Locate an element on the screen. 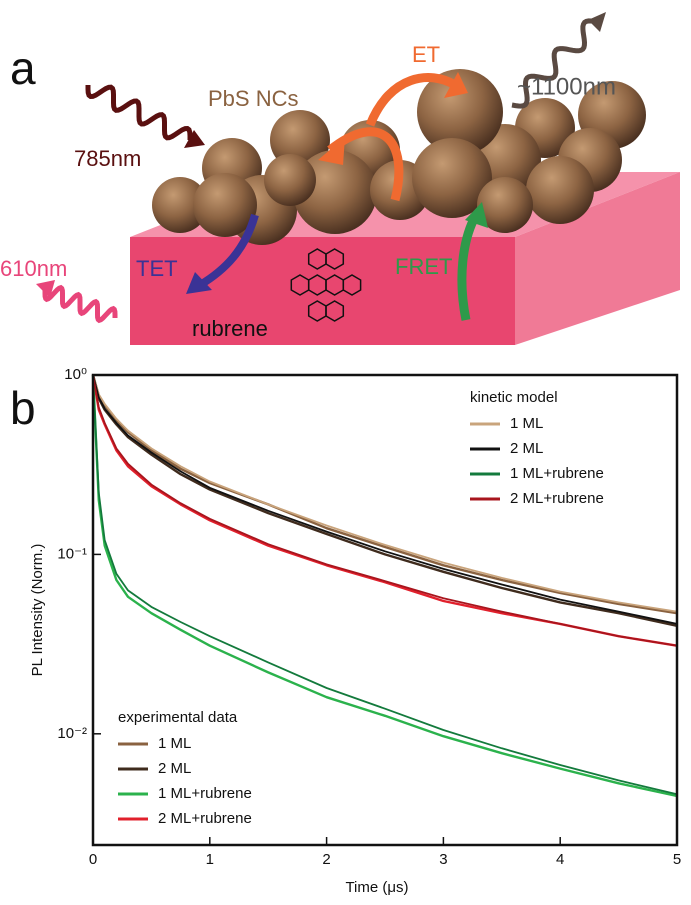  rubrene-emission-wave is located at coordinates (80, 304).